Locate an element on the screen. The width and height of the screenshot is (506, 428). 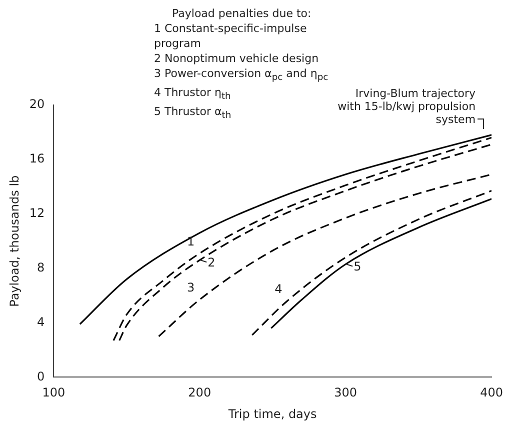
x-tick-label: 100 is located at coordinates (54, 393).